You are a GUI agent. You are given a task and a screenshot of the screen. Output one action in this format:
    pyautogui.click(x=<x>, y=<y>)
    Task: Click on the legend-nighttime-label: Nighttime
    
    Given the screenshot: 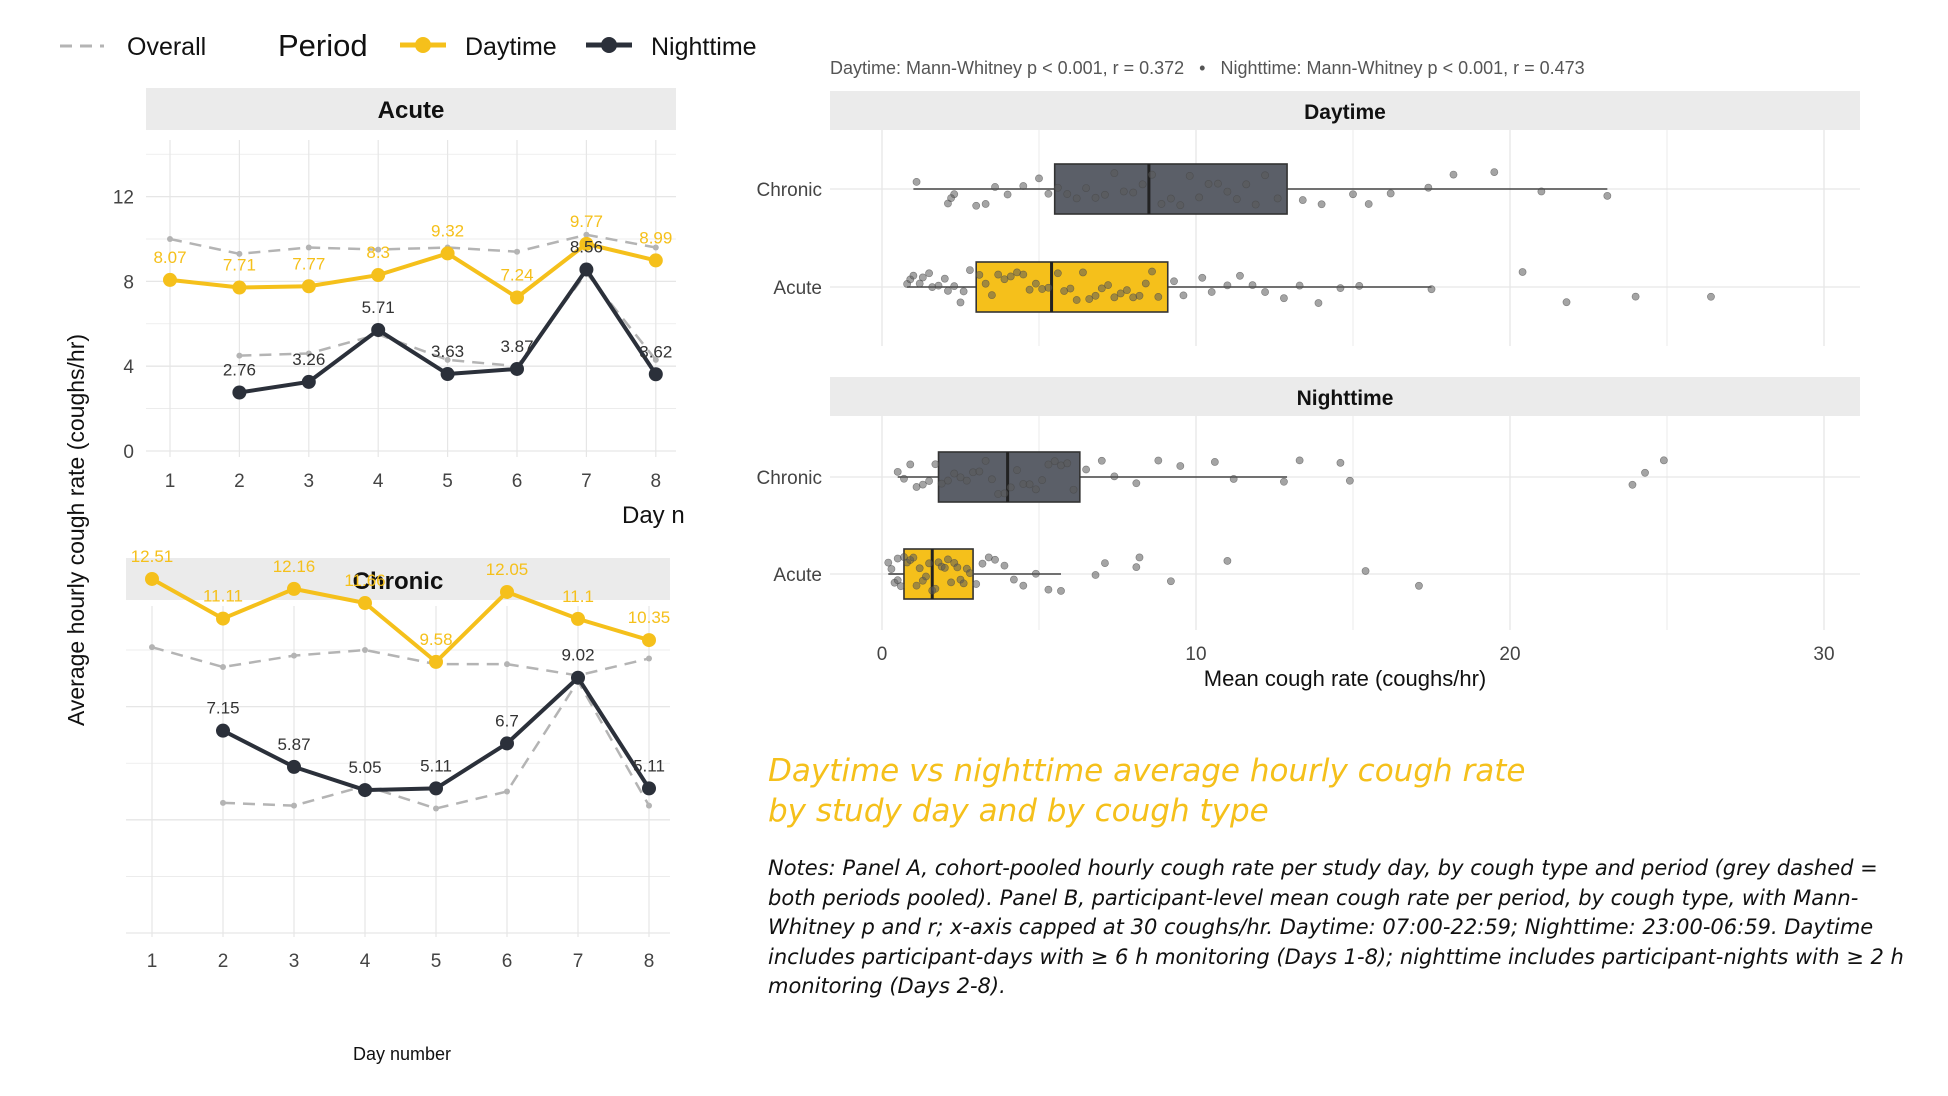 What is the action you would take?
    pyautogui.click(x=704, y=47)
    